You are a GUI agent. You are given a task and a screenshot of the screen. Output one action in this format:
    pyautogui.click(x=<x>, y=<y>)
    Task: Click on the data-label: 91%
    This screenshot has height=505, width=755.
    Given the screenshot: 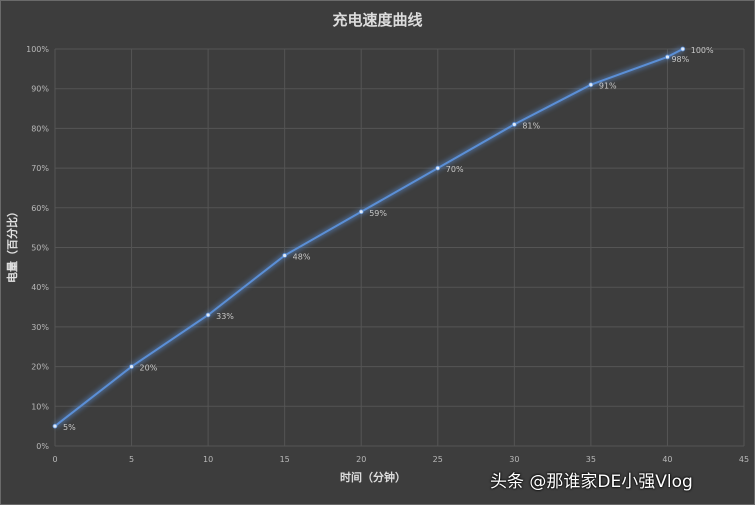 What is the action you would take?
    pyautogui.click(x=608, y=86)
    